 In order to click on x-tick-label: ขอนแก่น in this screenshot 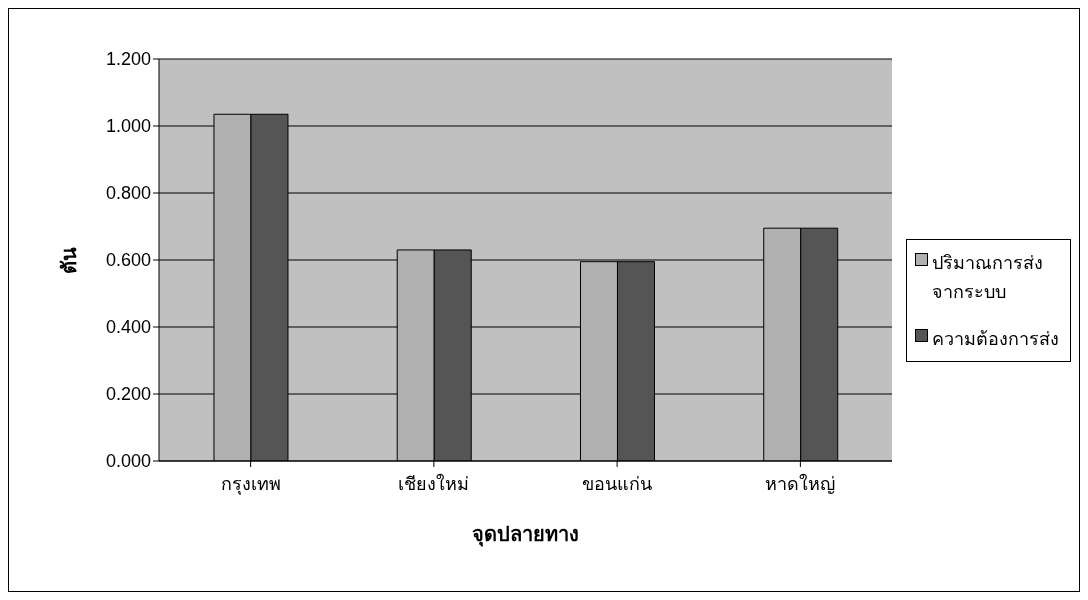, I will do `click(617, 483)`.